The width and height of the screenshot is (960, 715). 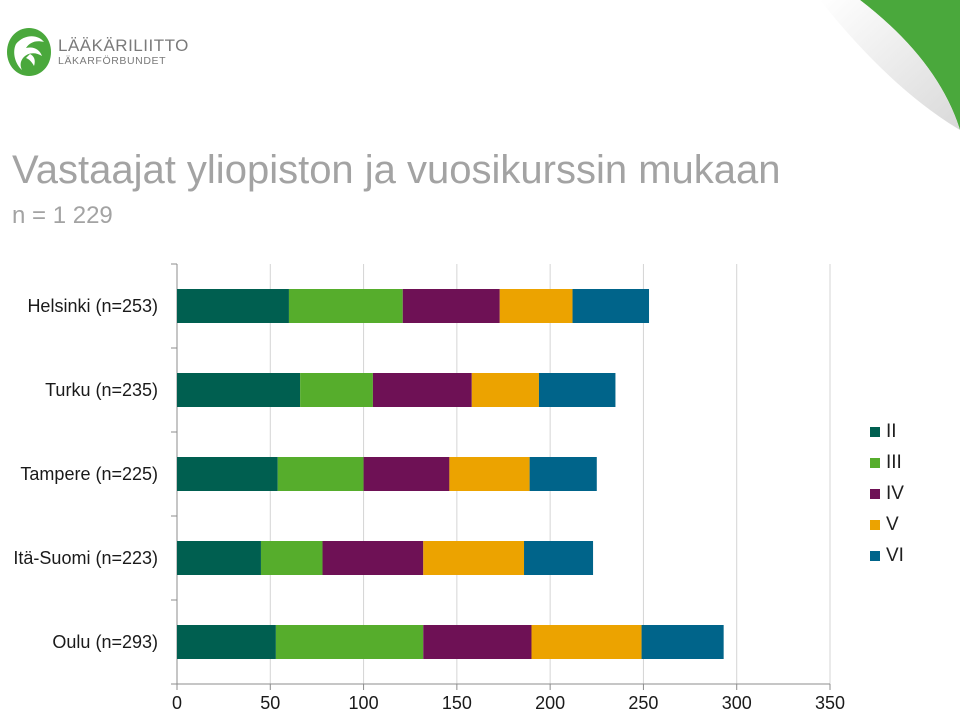 I want to click on legend-item-iii: III, so click(x=887, y=462).